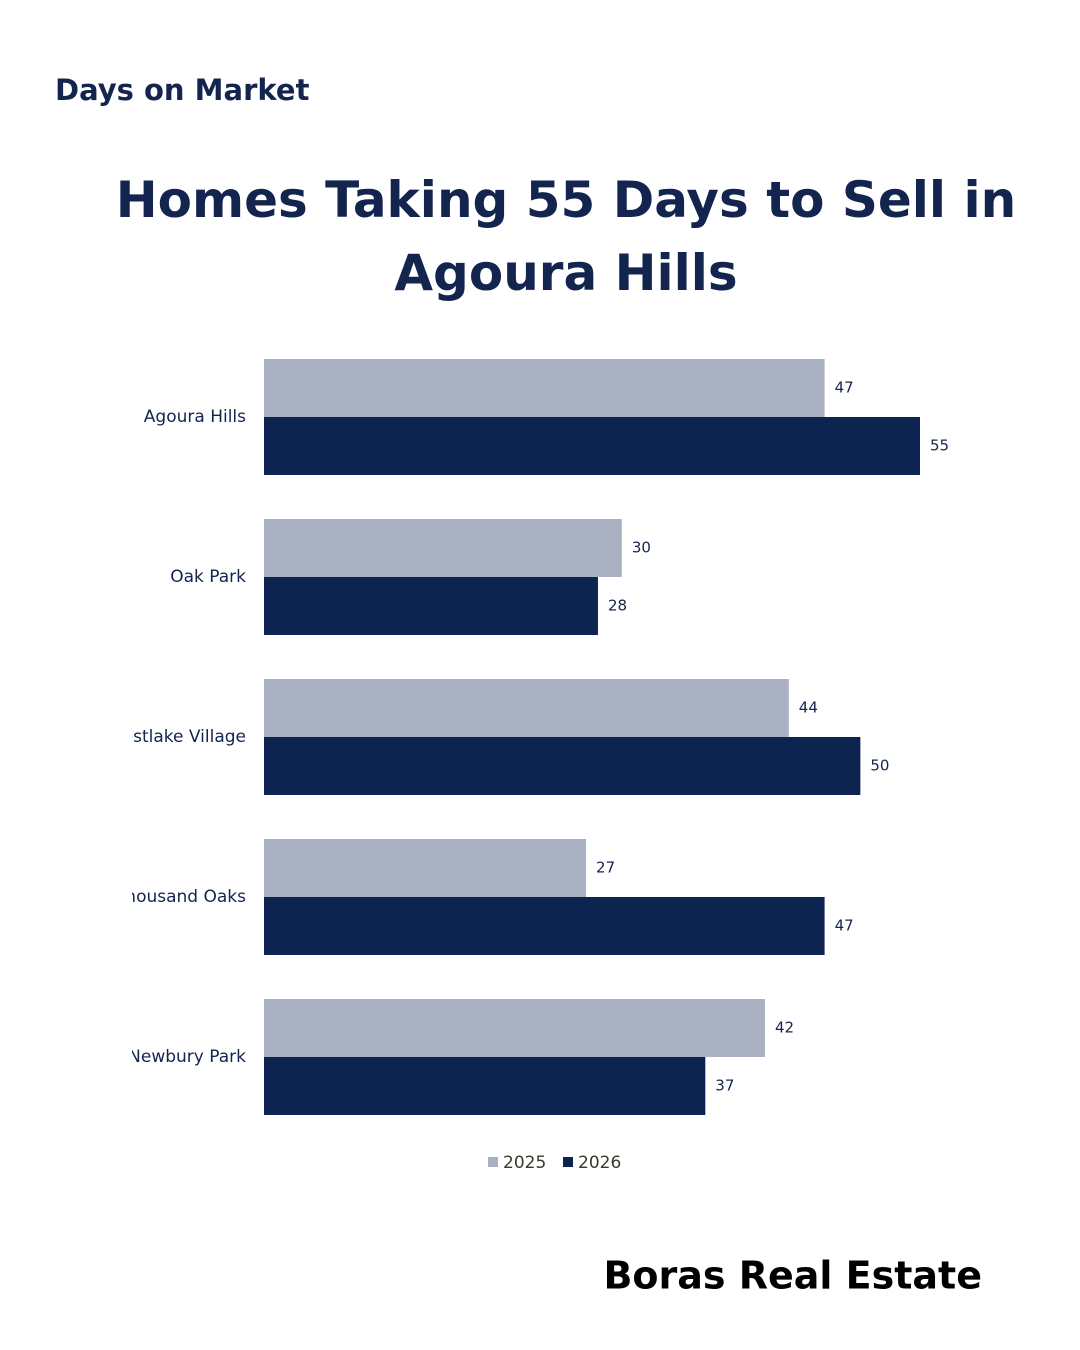 The image size is (1080, 1350). Describe the element at coordinates (808, 708) in the screenshot. I see `value-label: 44` at that location.